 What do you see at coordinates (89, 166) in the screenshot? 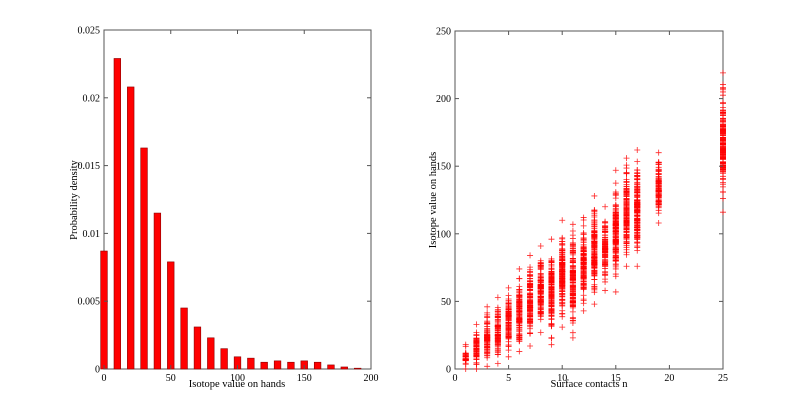
I see `histogram-y-tick-label: 0.015` at bounding box center [89, 166].